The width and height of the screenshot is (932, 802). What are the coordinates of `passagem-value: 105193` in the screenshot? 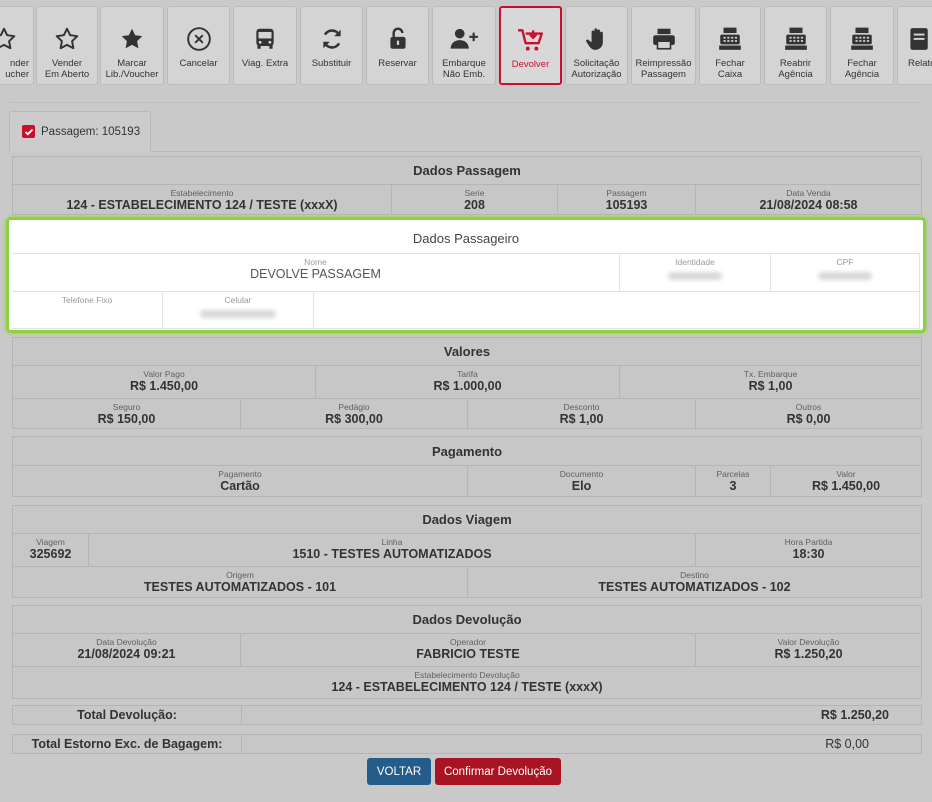 It's located at (626, 205).